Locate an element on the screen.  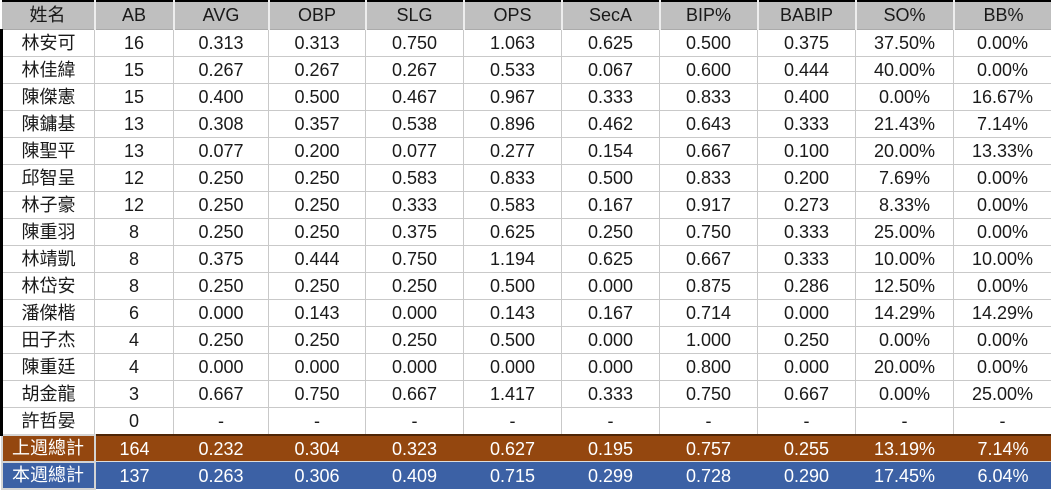
stat-cell-OPS: 0.583 is located at coordinates (512, 204).